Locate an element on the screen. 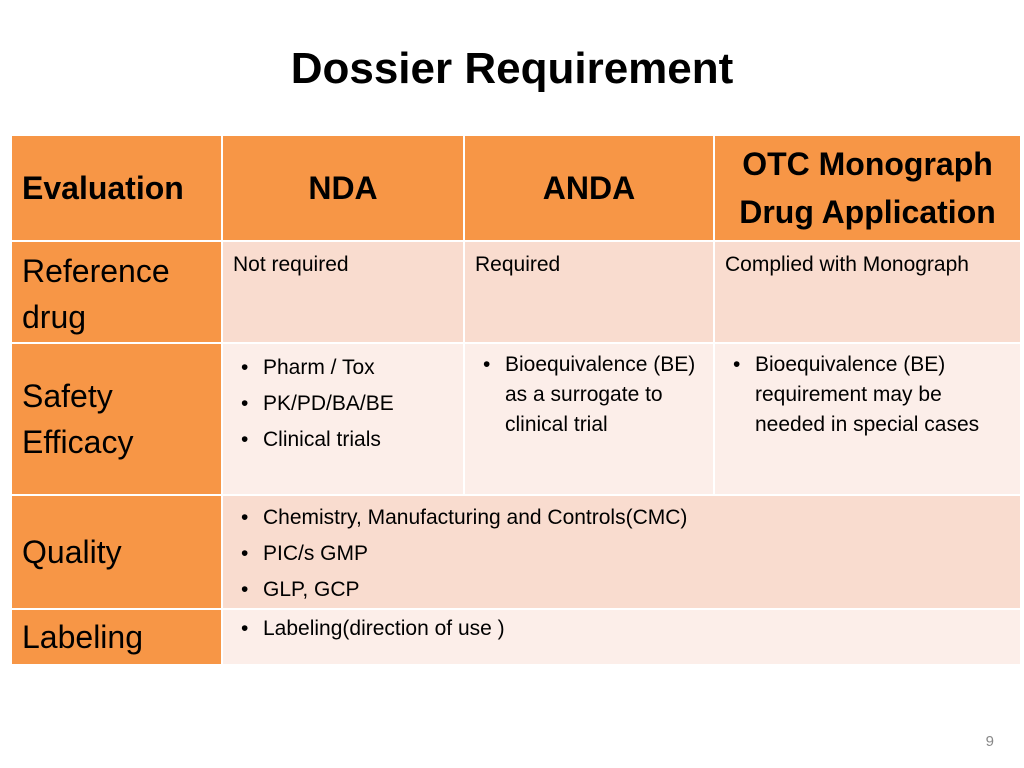  row-label-labeling: Labeling is located at coordinates (116, 637).